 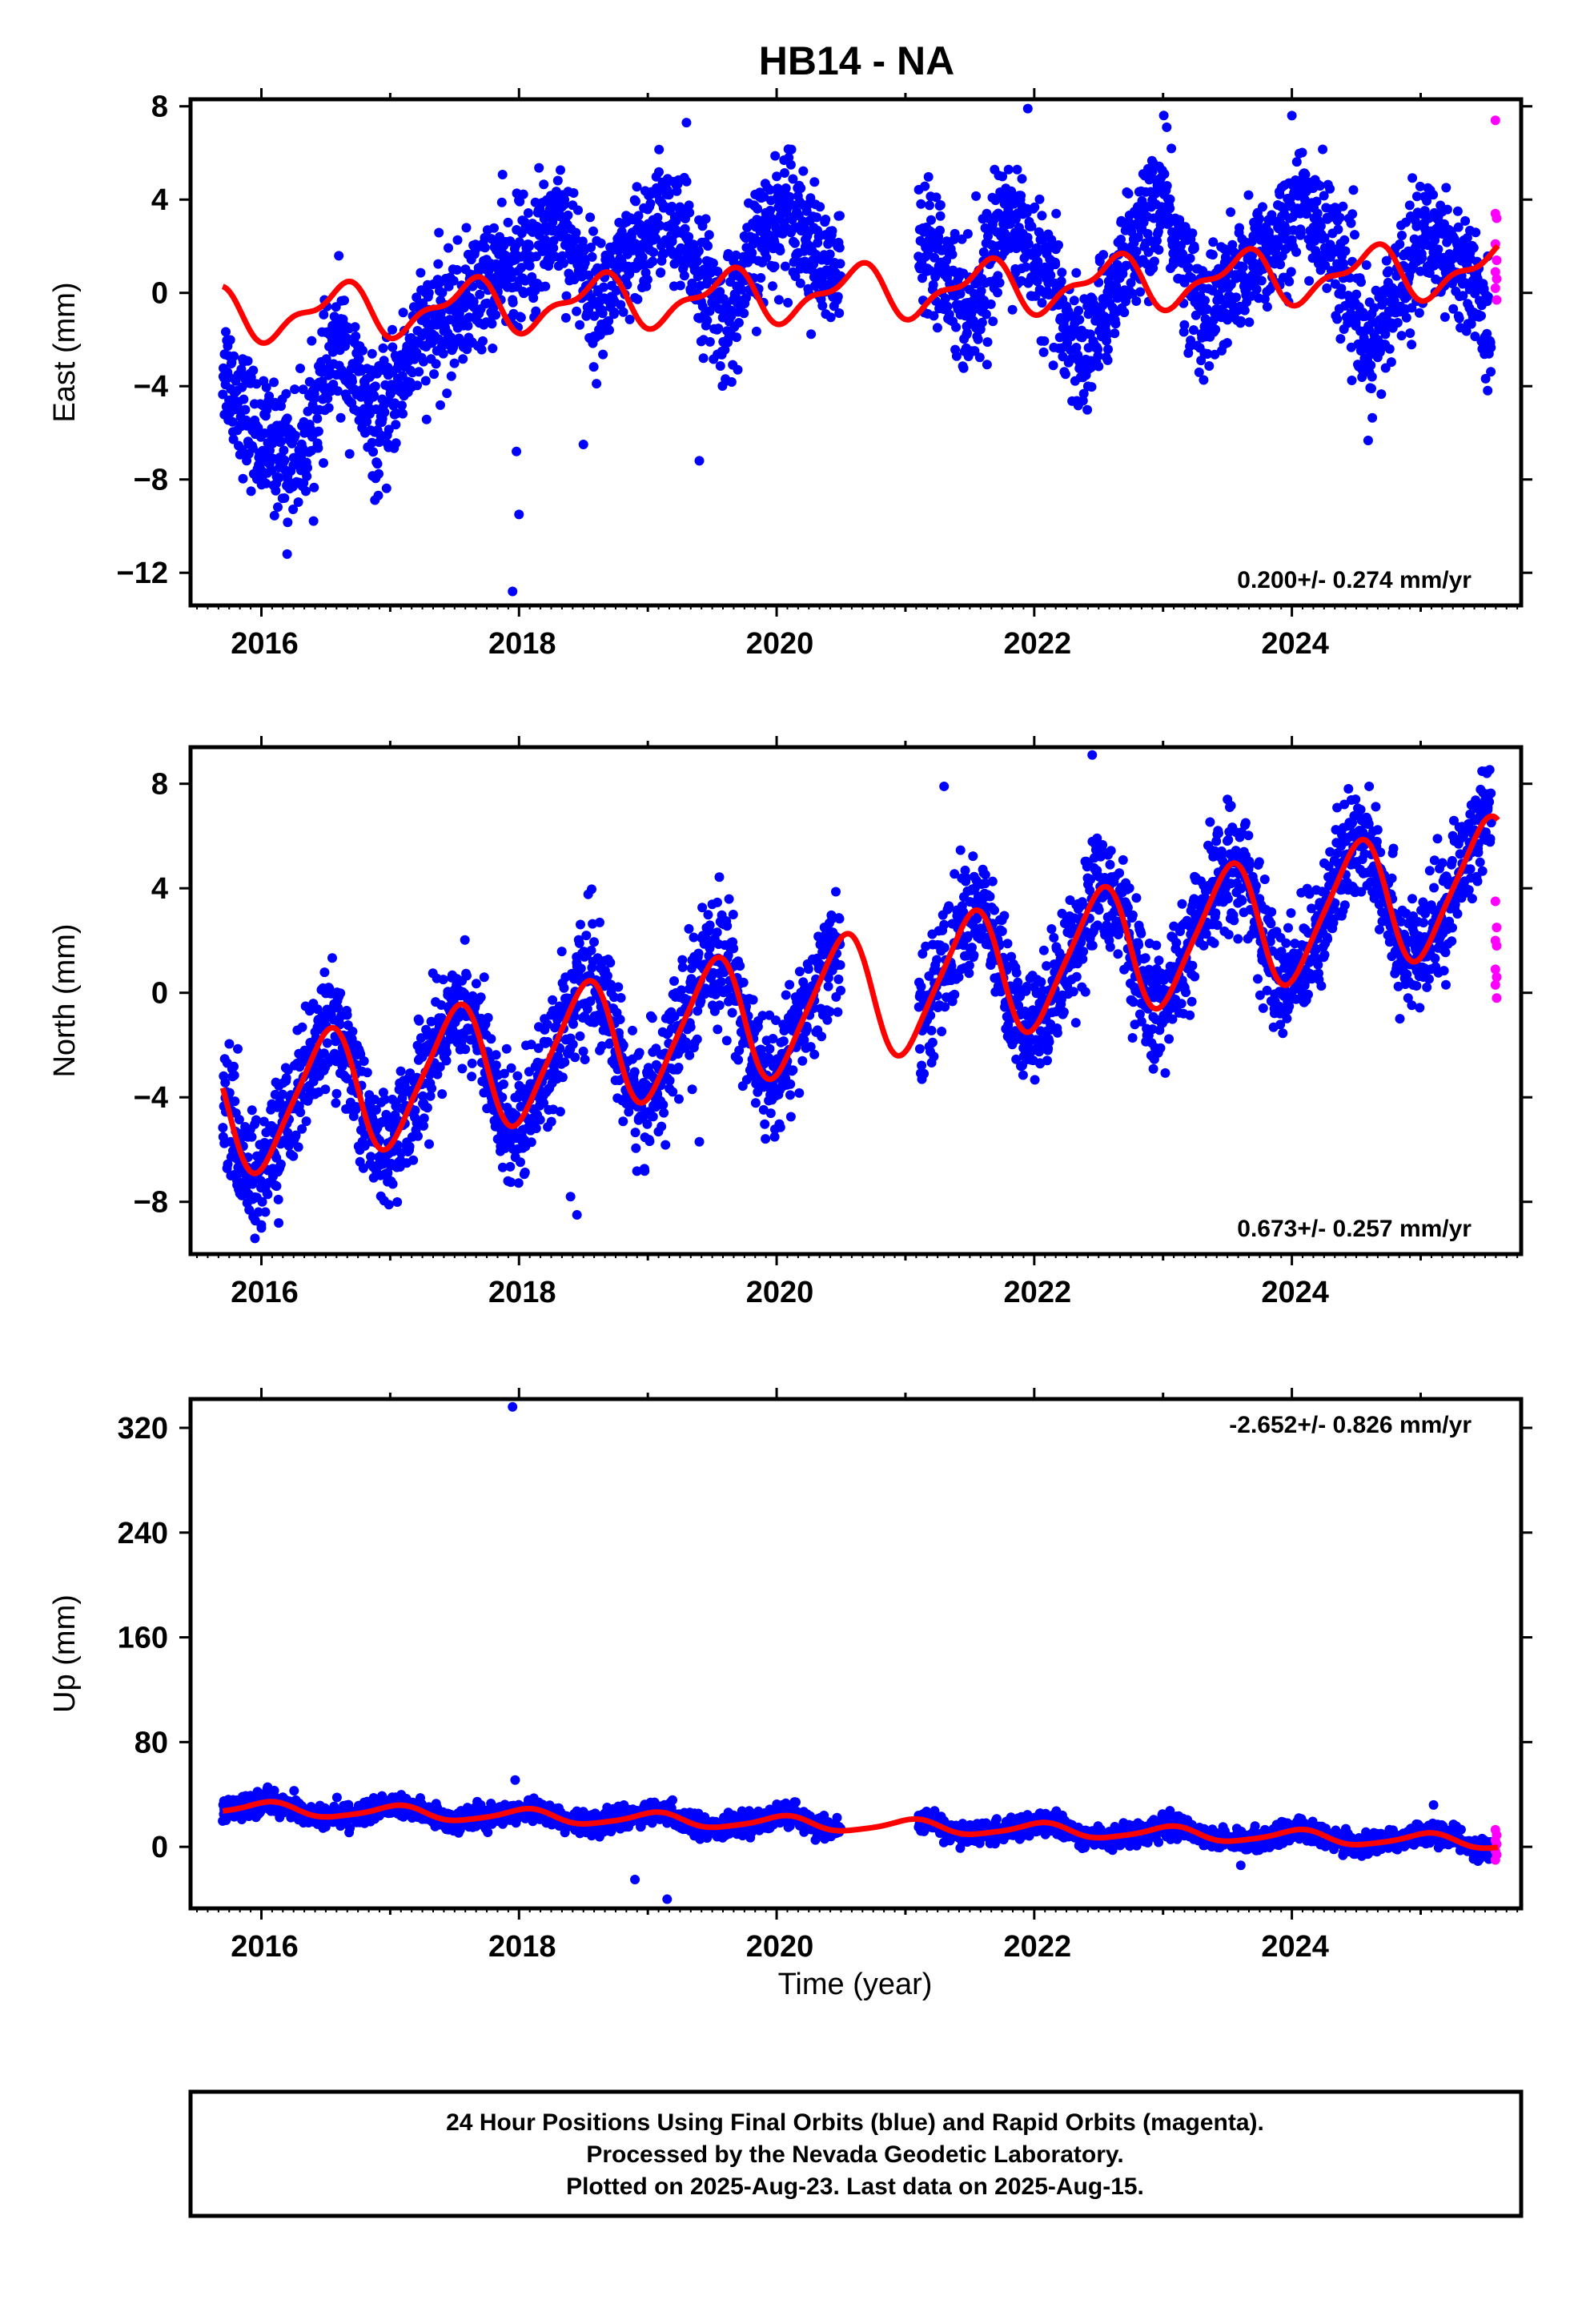 What do you see at coordinates (780, 644) in the screenshot?
I see `x-tick-label: 2020` at bounding box center [780, 644].